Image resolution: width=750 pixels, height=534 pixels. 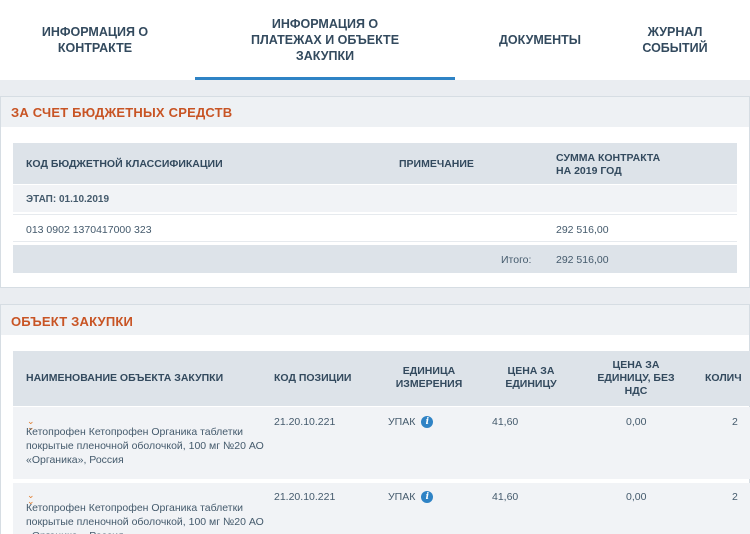 What do you see at coordinates (675, 40) in the screenshot?
I see `tab-event-log: ЖУРНАЛ СОБЫТИЙ` at bounding box center [675, 40].